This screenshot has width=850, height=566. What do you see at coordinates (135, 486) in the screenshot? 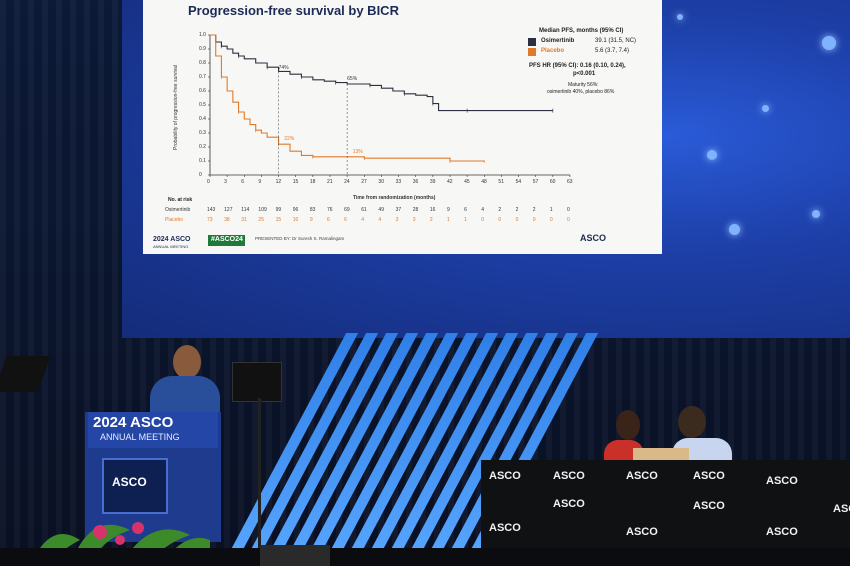
I see `podium-sign` at bounding box center [135, 486].